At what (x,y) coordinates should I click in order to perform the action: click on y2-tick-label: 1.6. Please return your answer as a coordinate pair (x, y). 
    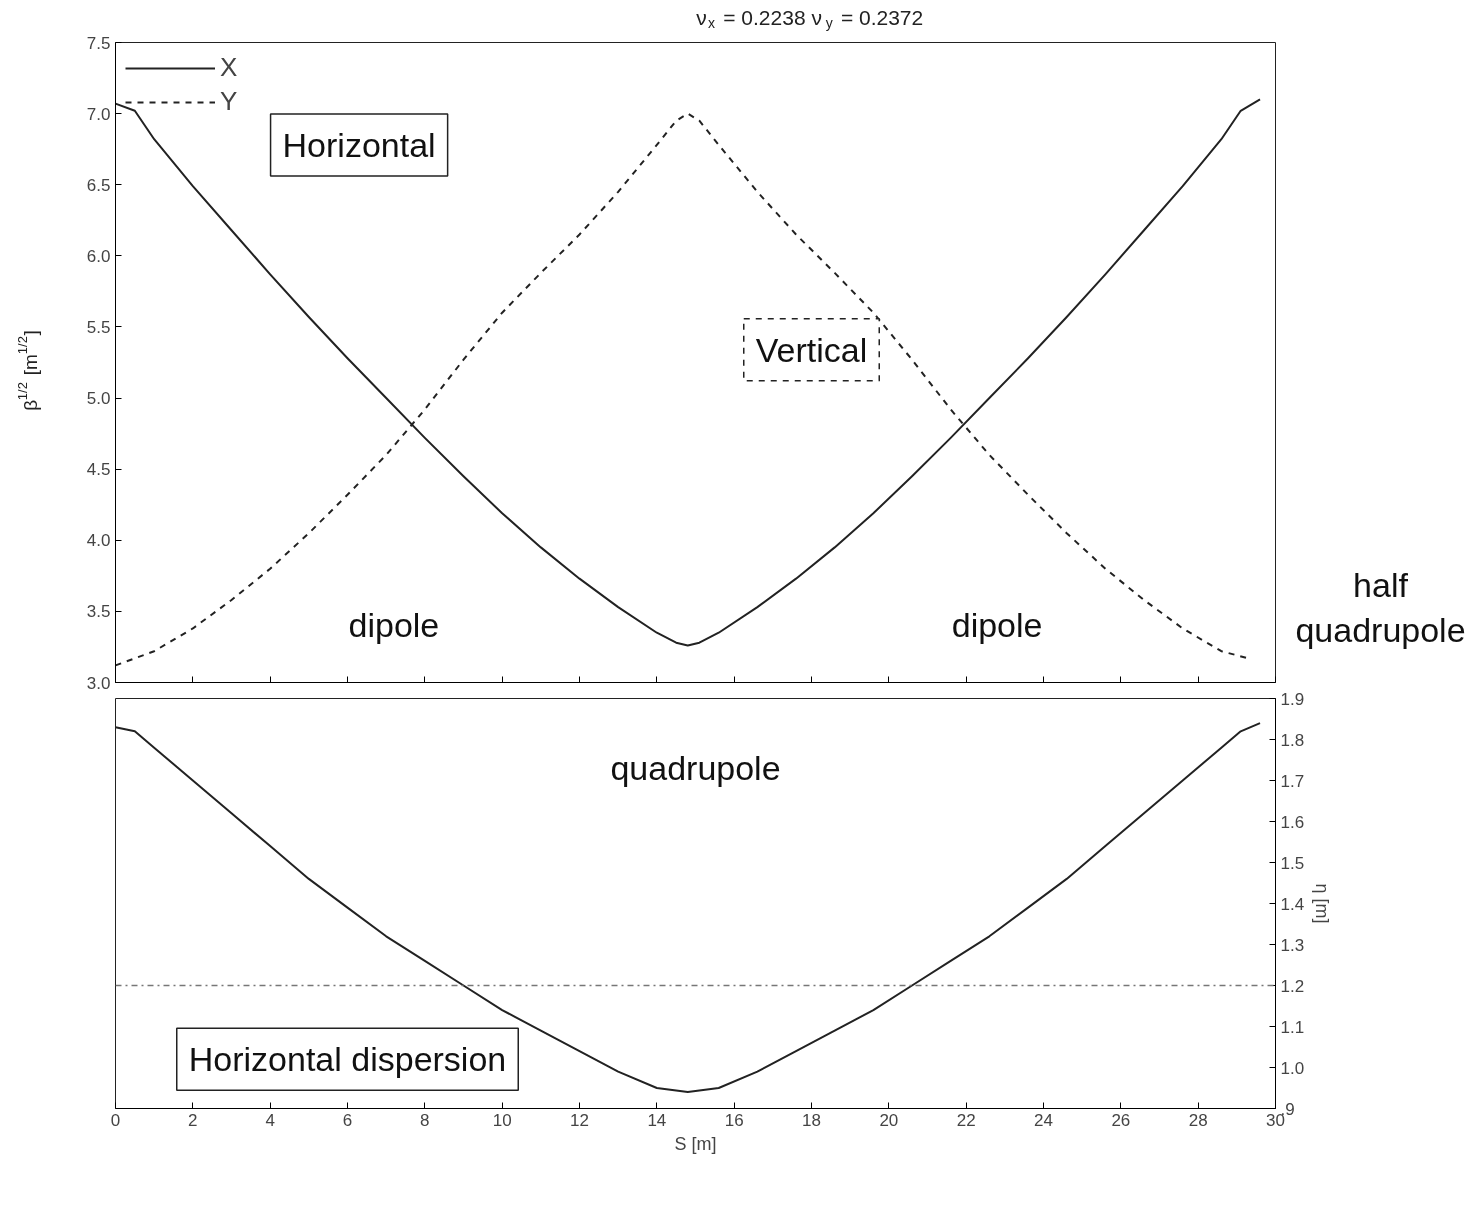
    Looking at the image, I should click on (1292, 822).